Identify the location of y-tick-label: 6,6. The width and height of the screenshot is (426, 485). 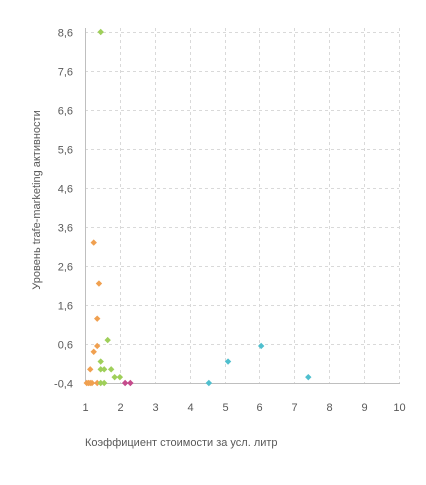
(65, 112).